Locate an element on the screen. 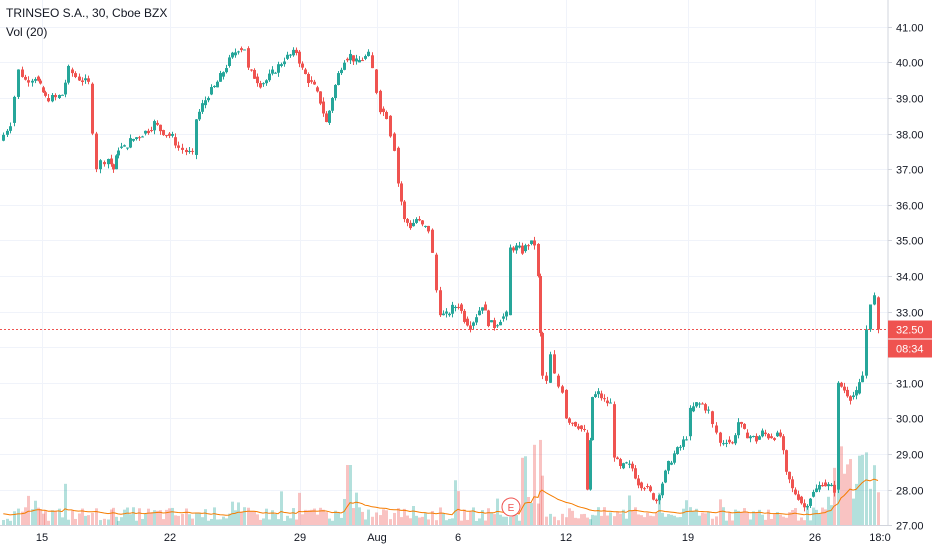  earnings-label: E is located at coordinates (511, 508).